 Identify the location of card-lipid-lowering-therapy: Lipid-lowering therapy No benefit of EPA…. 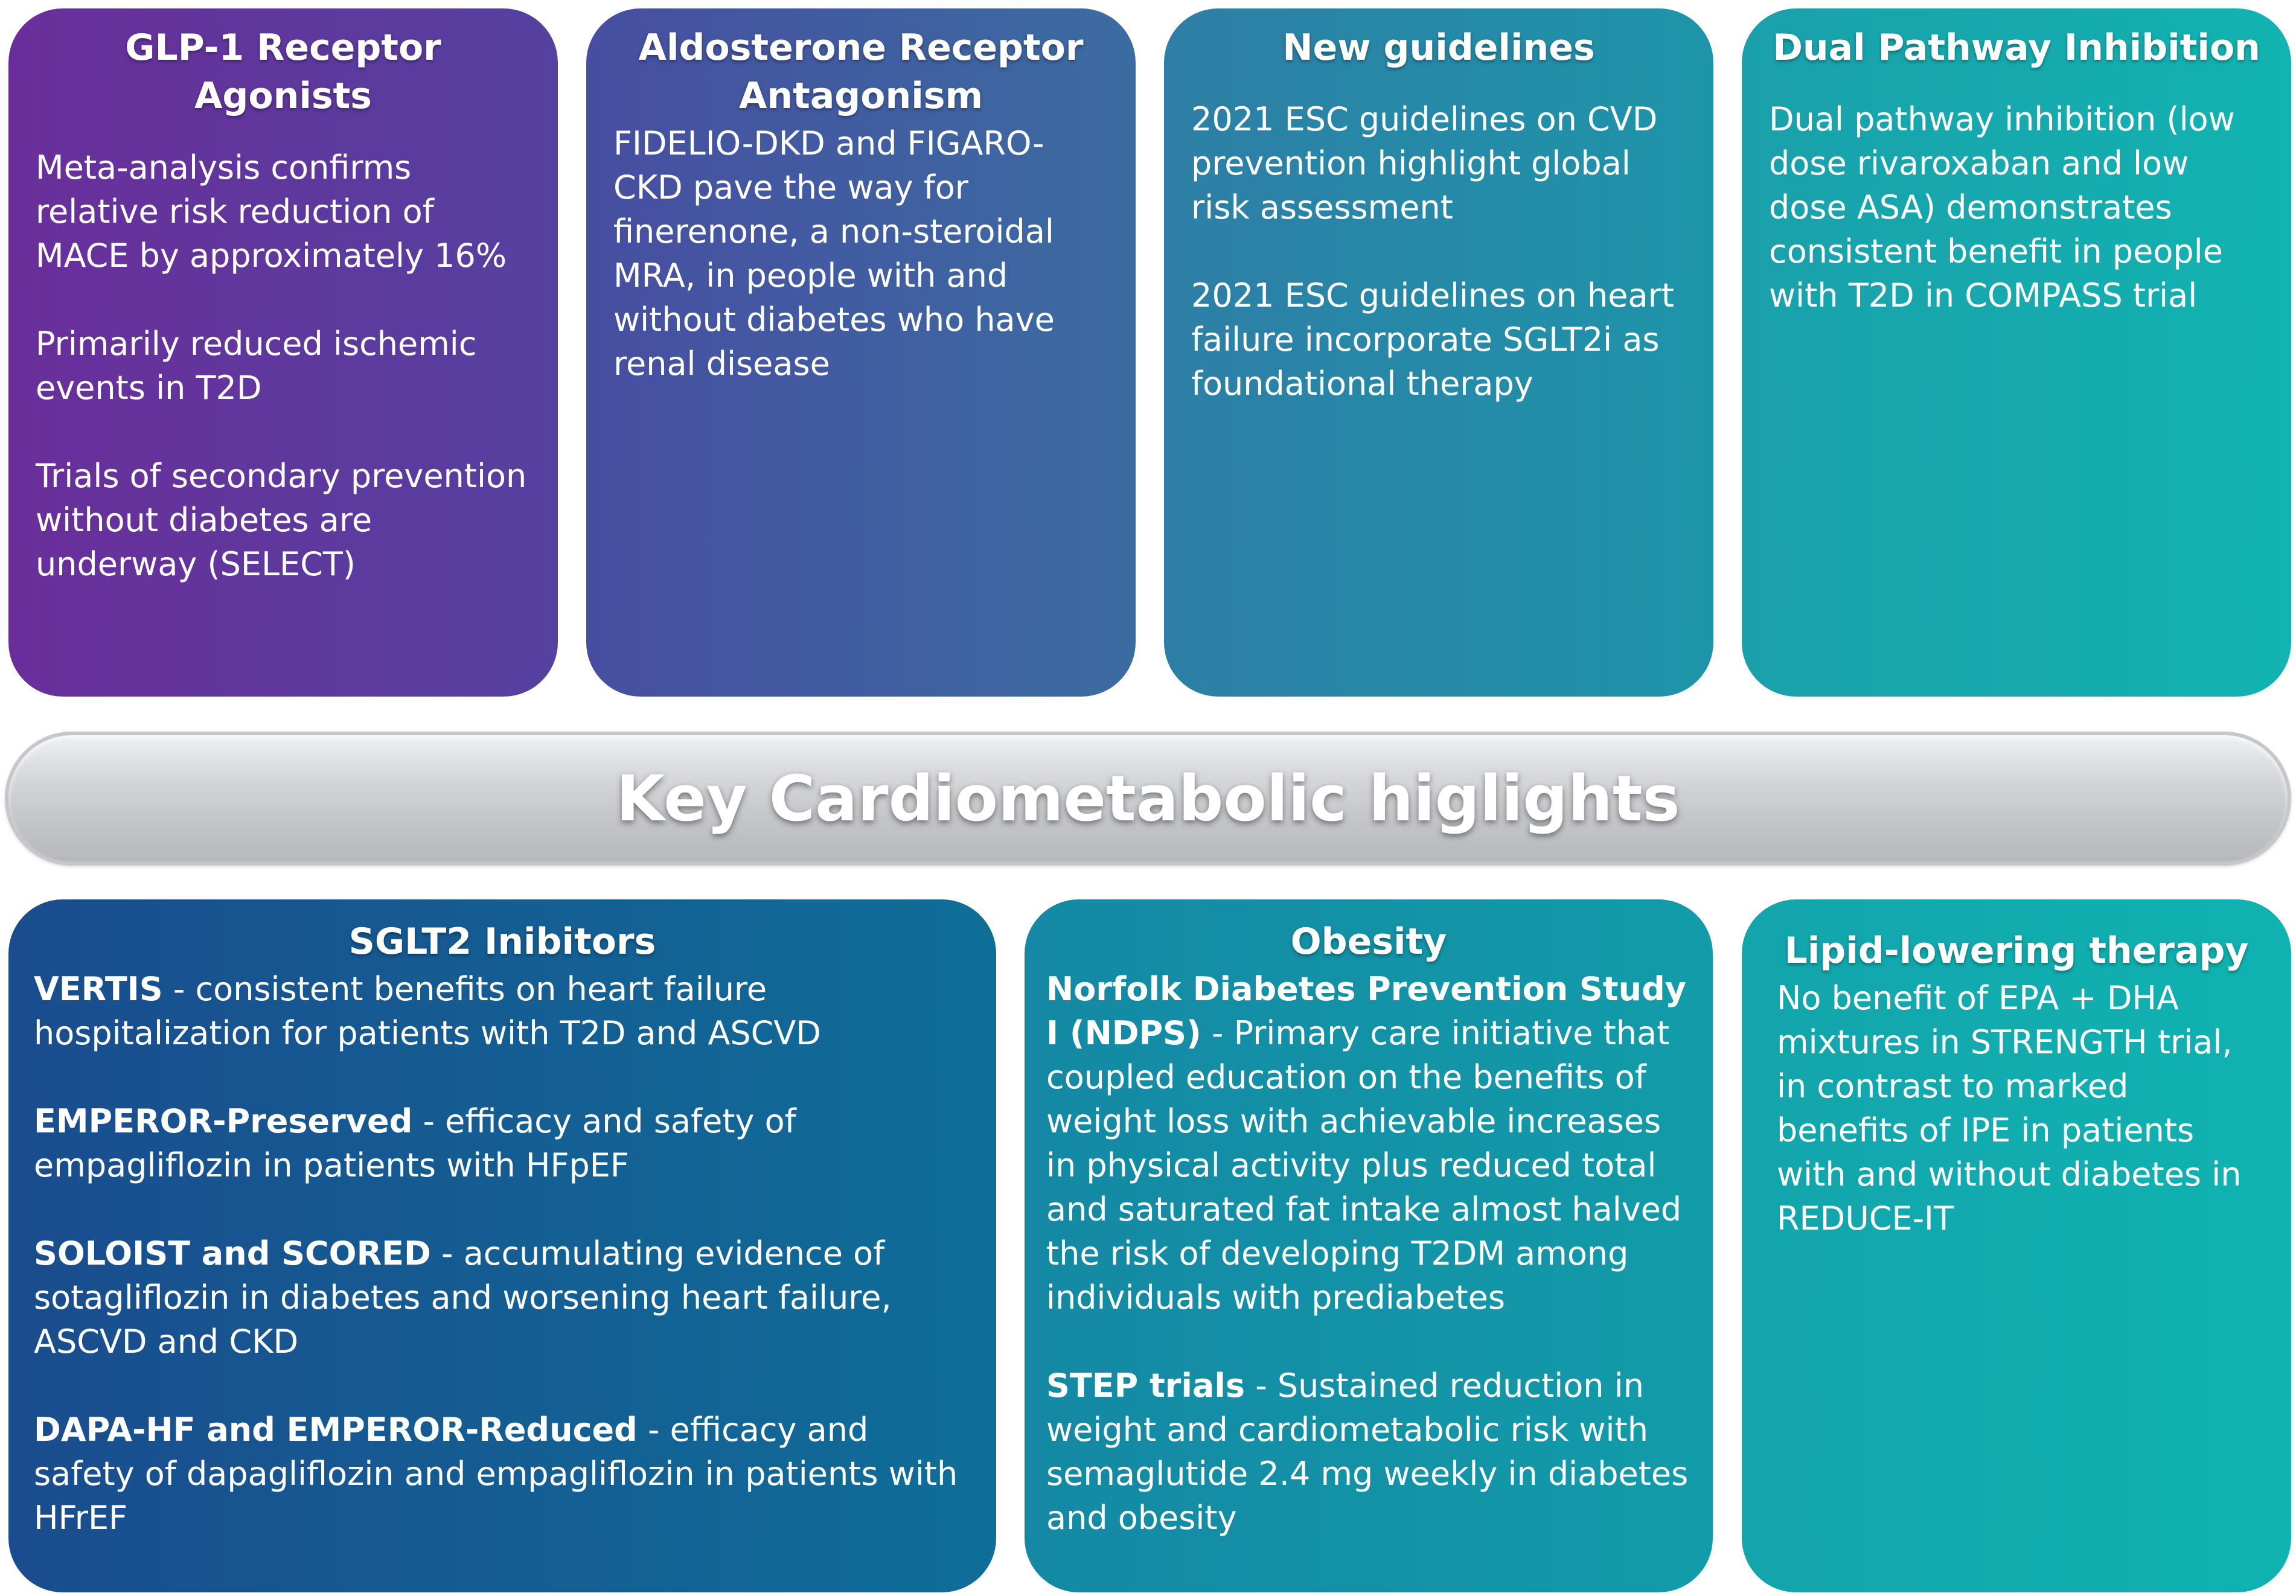
(2016, 1245).